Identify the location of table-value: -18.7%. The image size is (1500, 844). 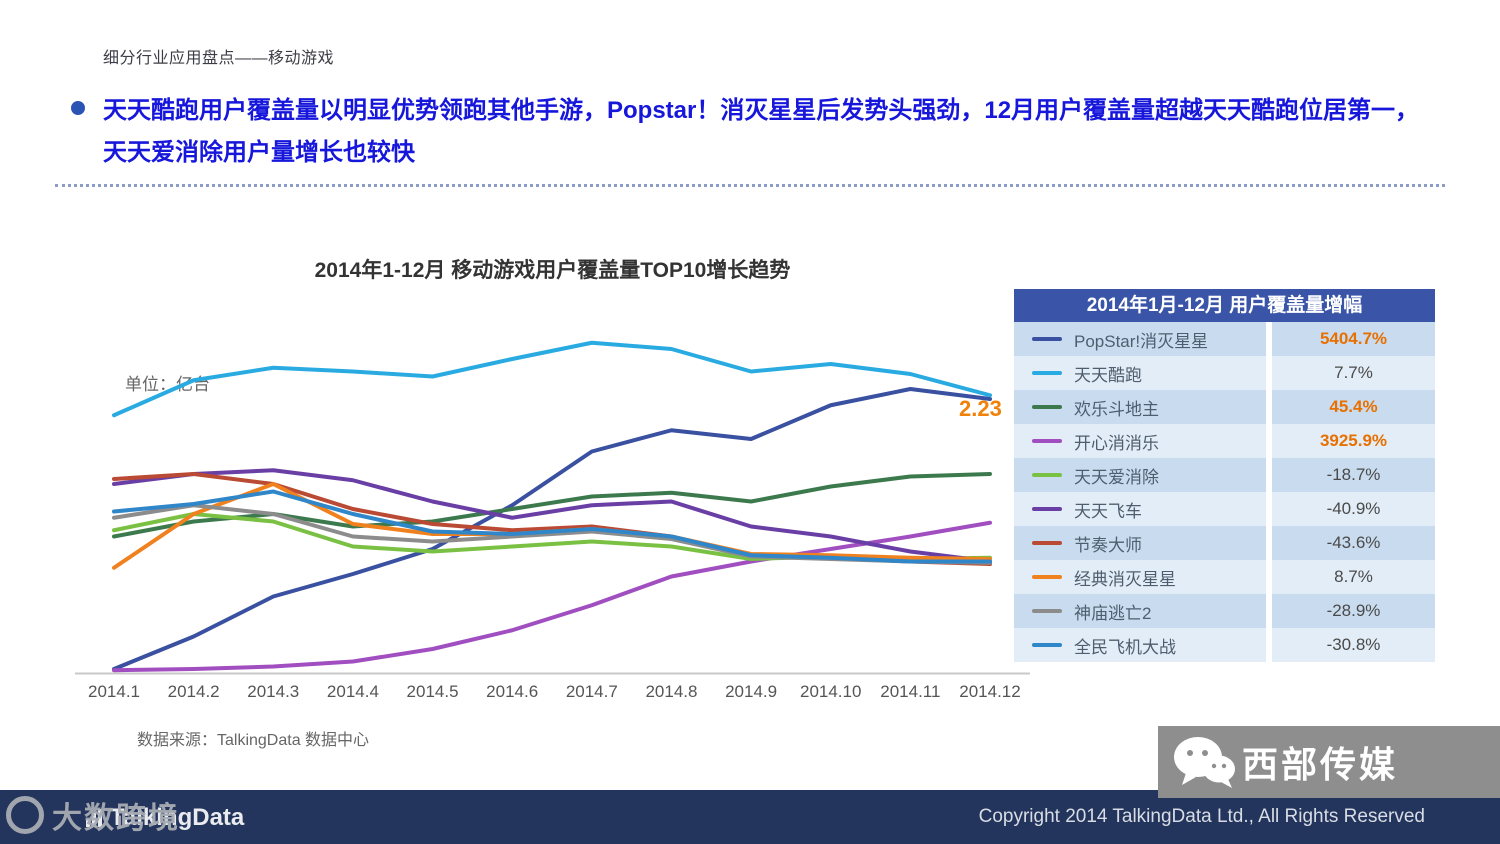
(1353, 475).